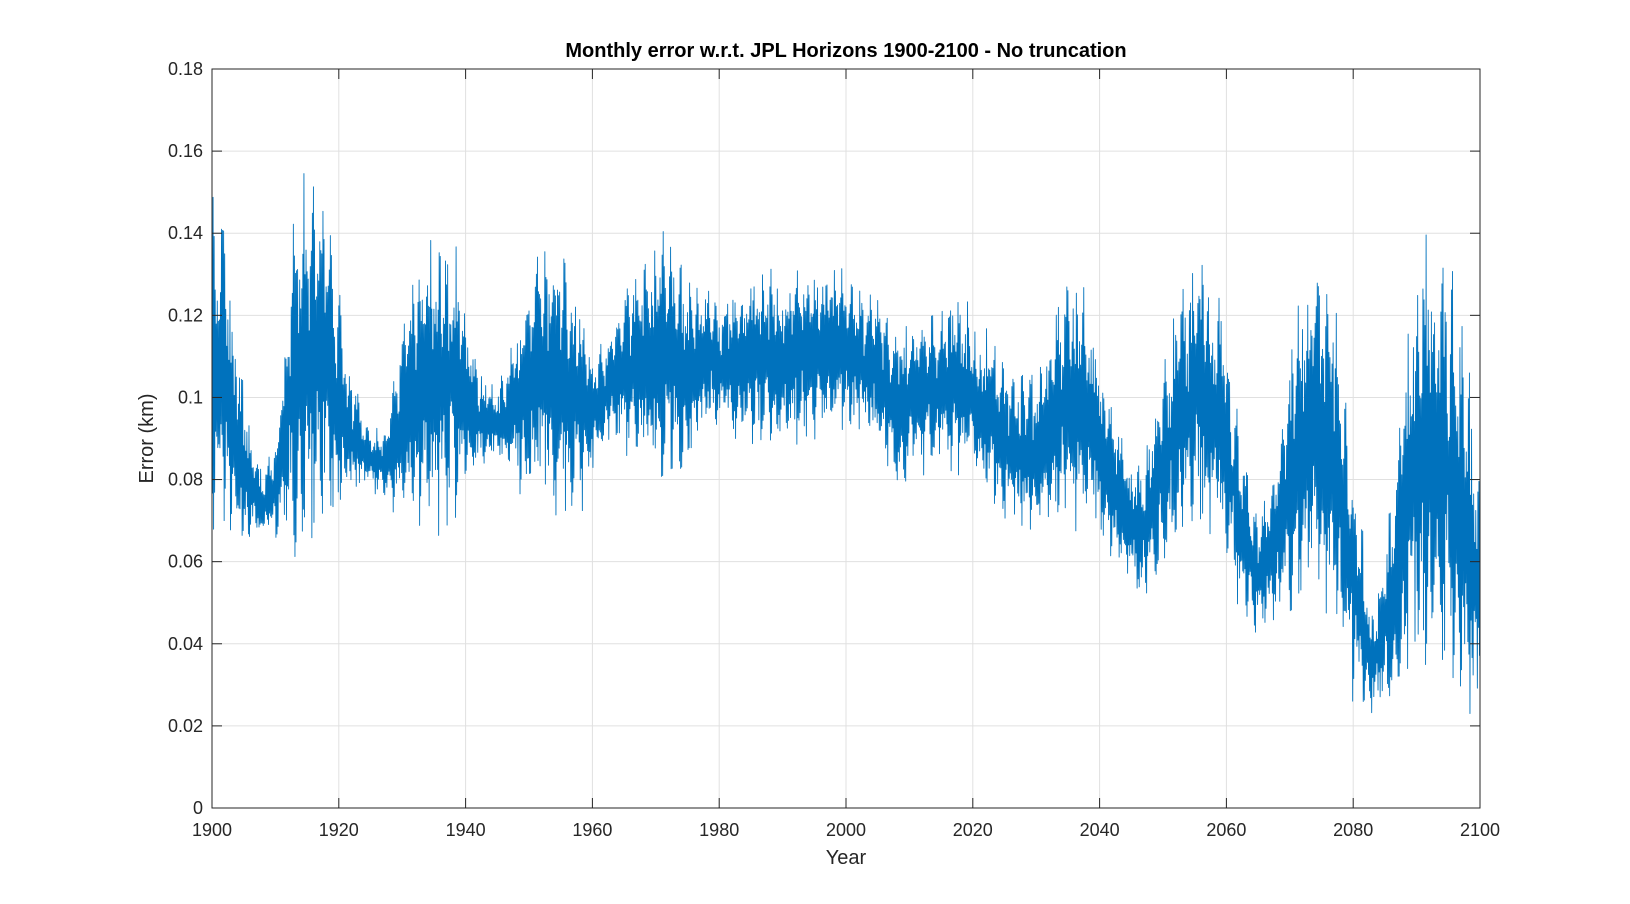 The height and width of the screenshot is (904, 1630). Describe the element at coordinates (190, 397) in the screenshot. I see `y-tick-label: 0.1` at that location.